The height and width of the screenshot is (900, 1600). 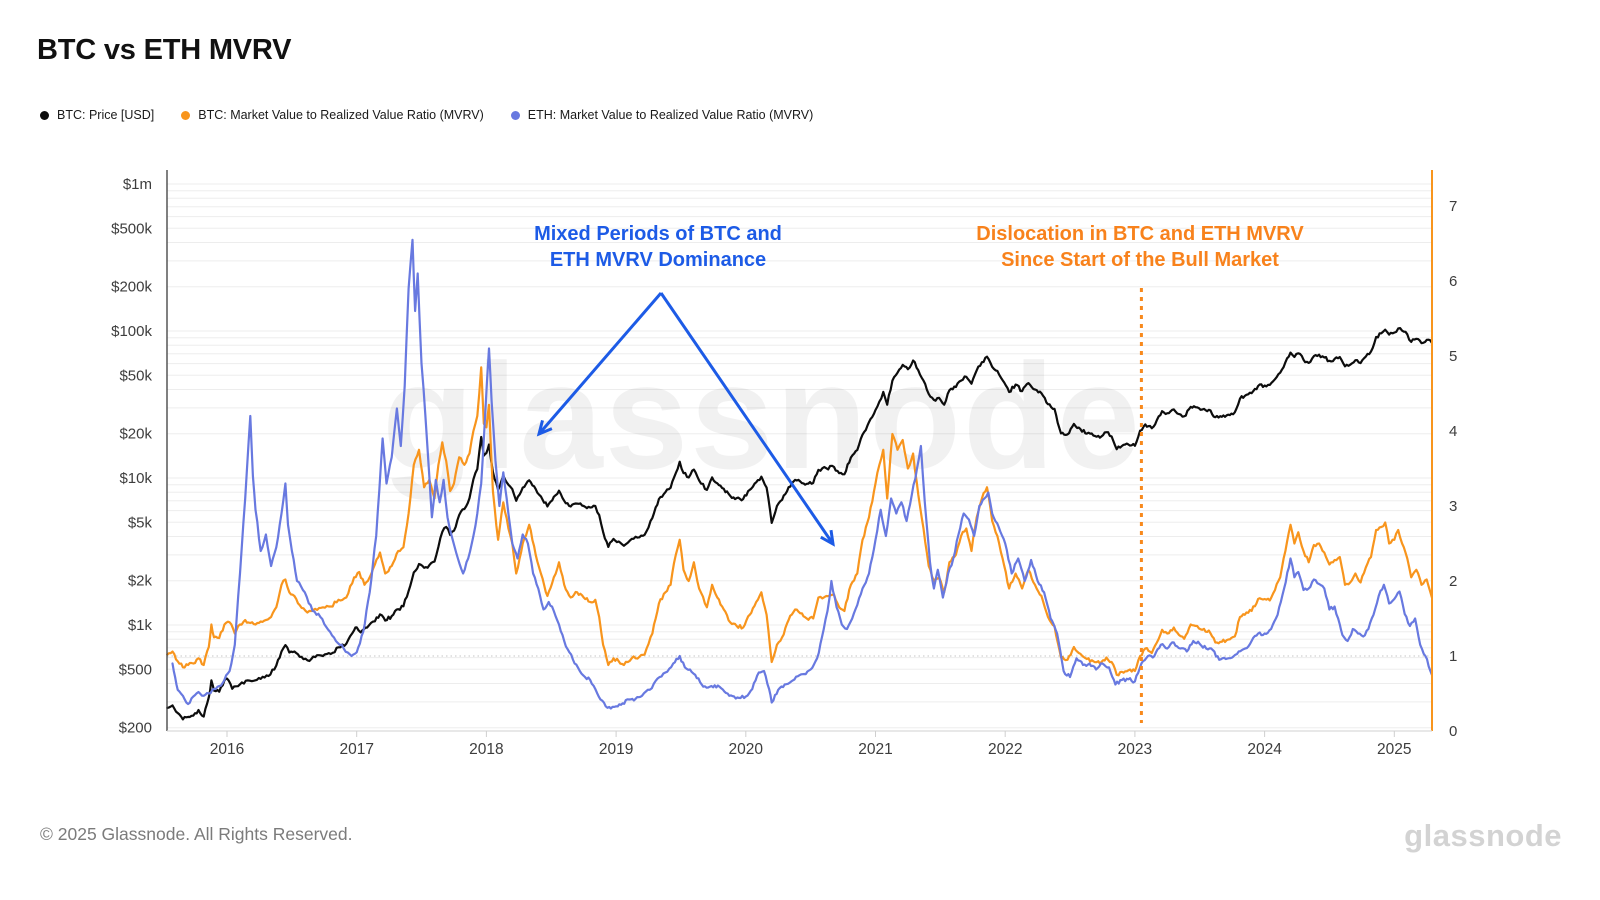 What do you see at coordinates (1453, 431) in the screenshot?
I see `svg-text: 4` at bounding box center [1453, 431].